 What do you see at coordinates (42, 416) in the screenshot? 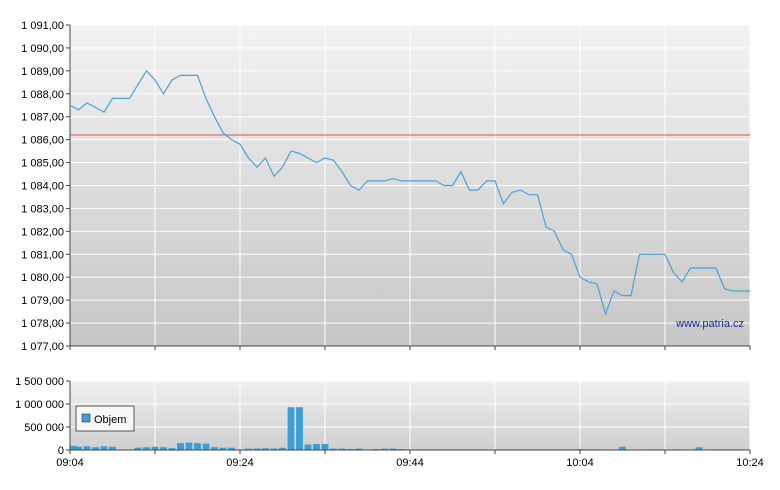
I see `volume-y-axis: 0 500 000 1 000 000 1 500 000` at bounding box center [42, 416].